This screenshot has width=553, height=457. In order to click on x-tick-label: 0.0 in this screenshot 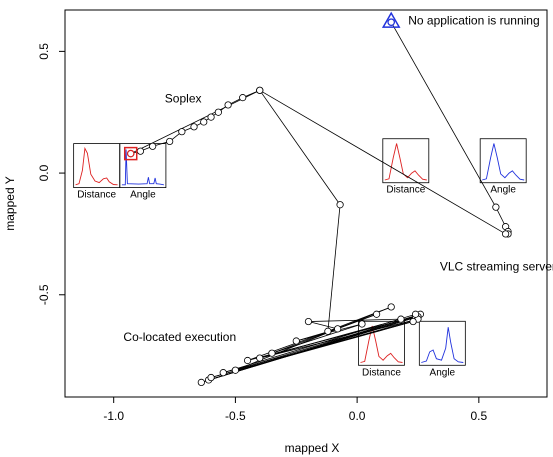, I will do `click(357, 416)`.